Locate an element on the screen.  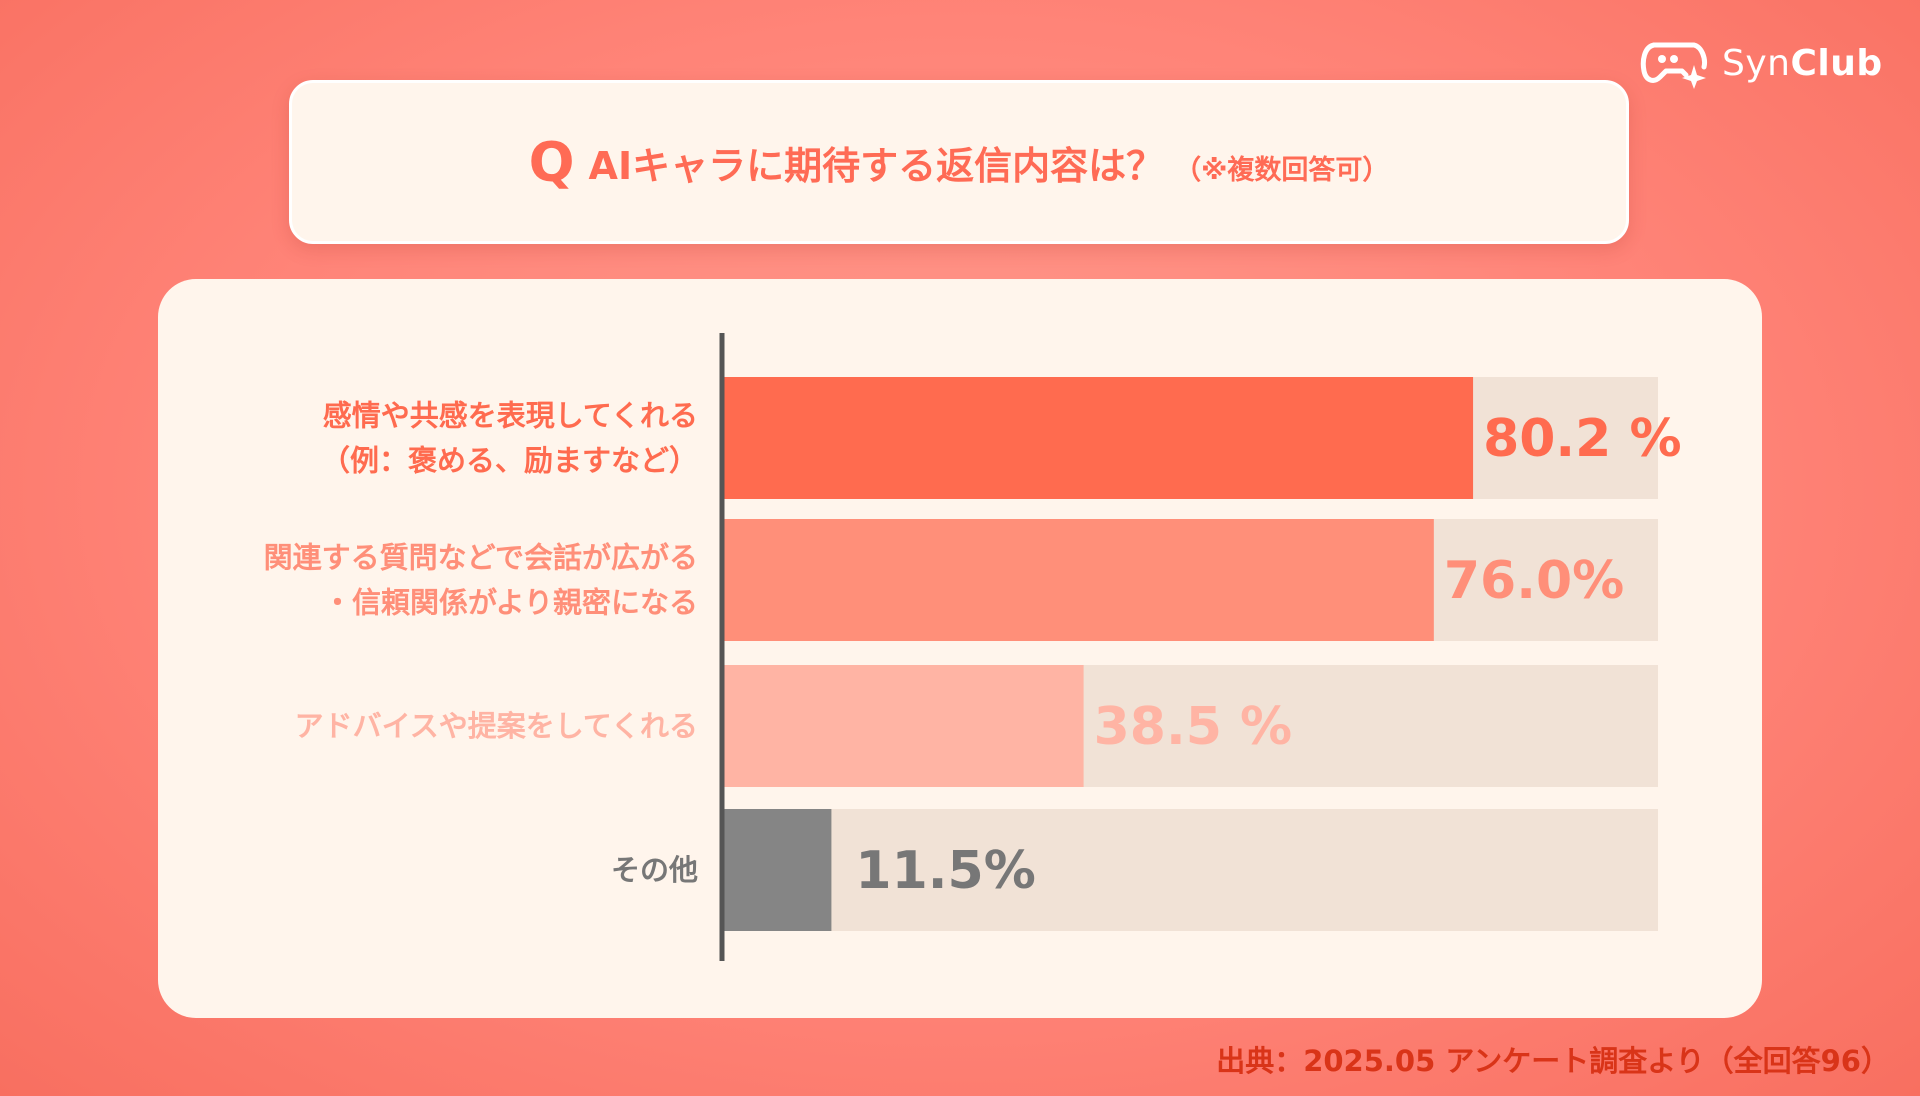
question-note: （※複数回答可） is located at coordinates (1282, 170).